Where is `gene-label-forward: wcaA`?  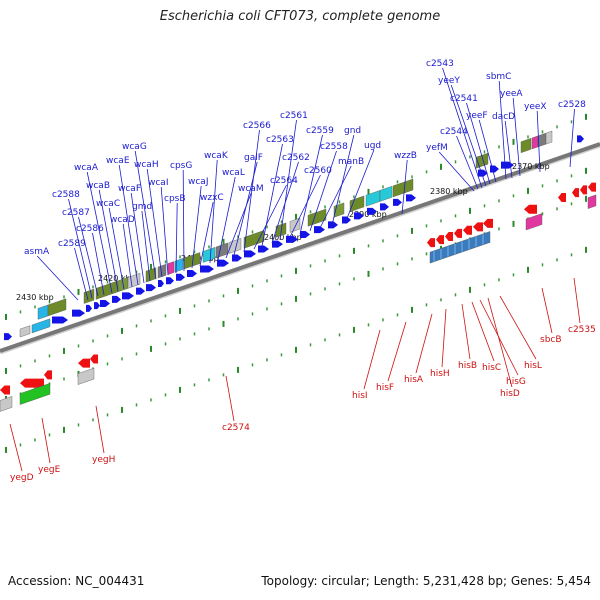
gene-label-forward: wcaA is located at coordinates (86, 168).